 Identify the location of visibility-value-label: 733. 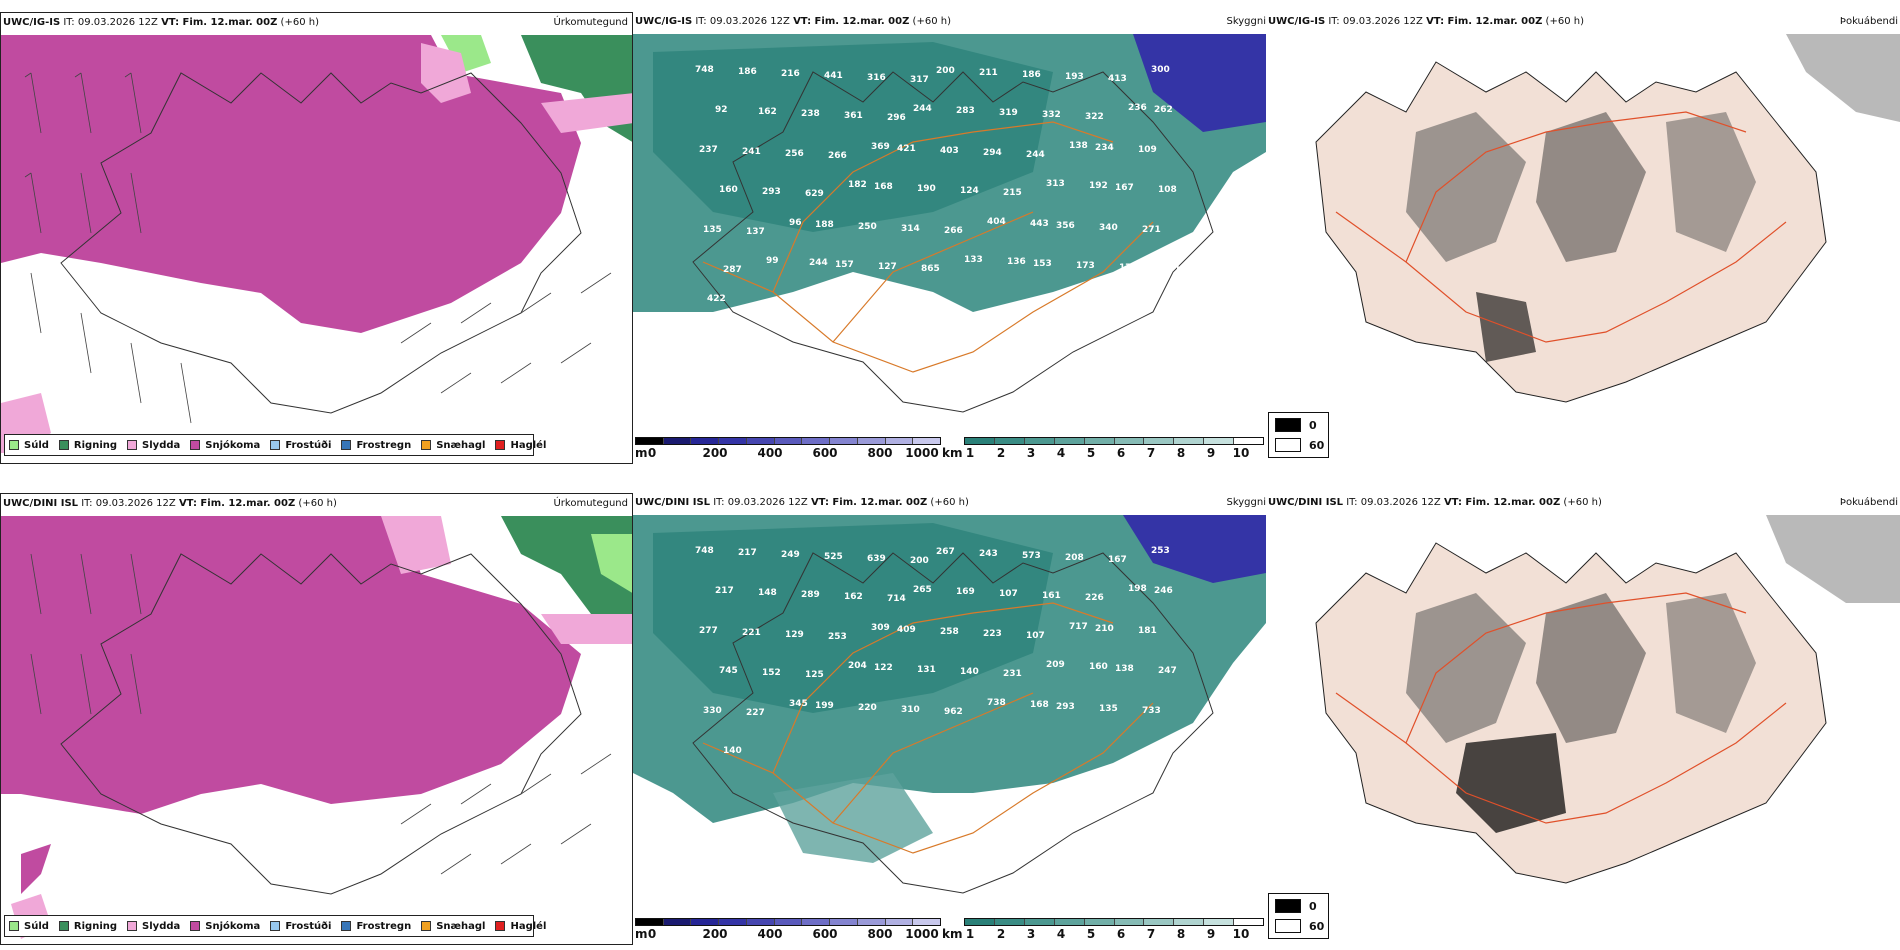
(1151, 711).